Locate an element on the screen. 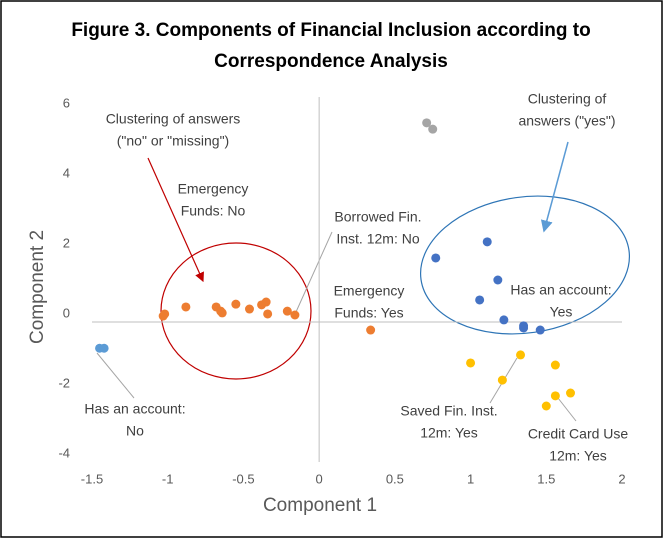  y-tick-label: -2 is located at coordinates (64, 382).